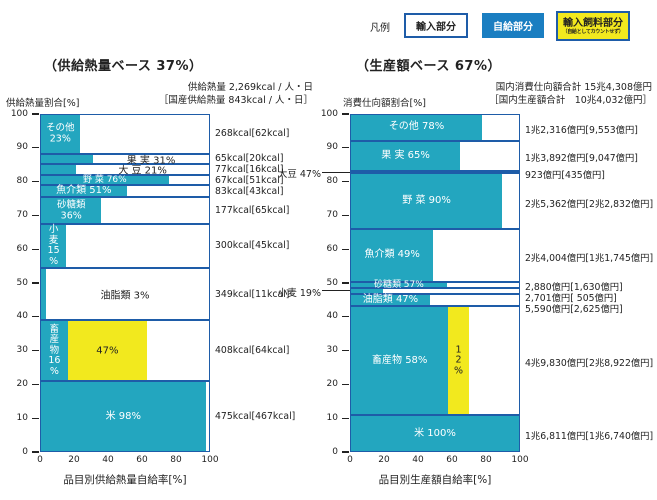 The height and width of the screenshot is (500, 657). Describe the element at coordinates (574, 309) in the screenshot. I see `row-annotation: 5,590億円[2,625億円]` at that location.